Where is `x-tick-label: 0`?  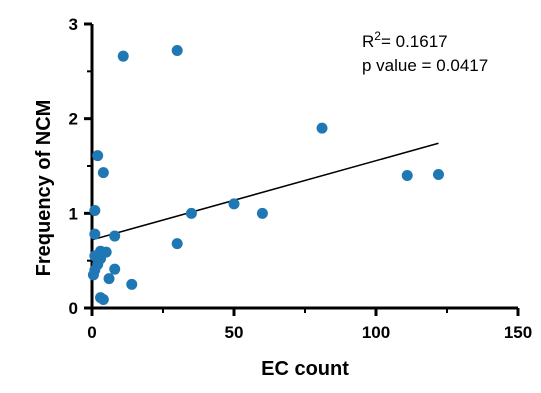 x-tick-label: 0 is located at coordinates (91, 332).